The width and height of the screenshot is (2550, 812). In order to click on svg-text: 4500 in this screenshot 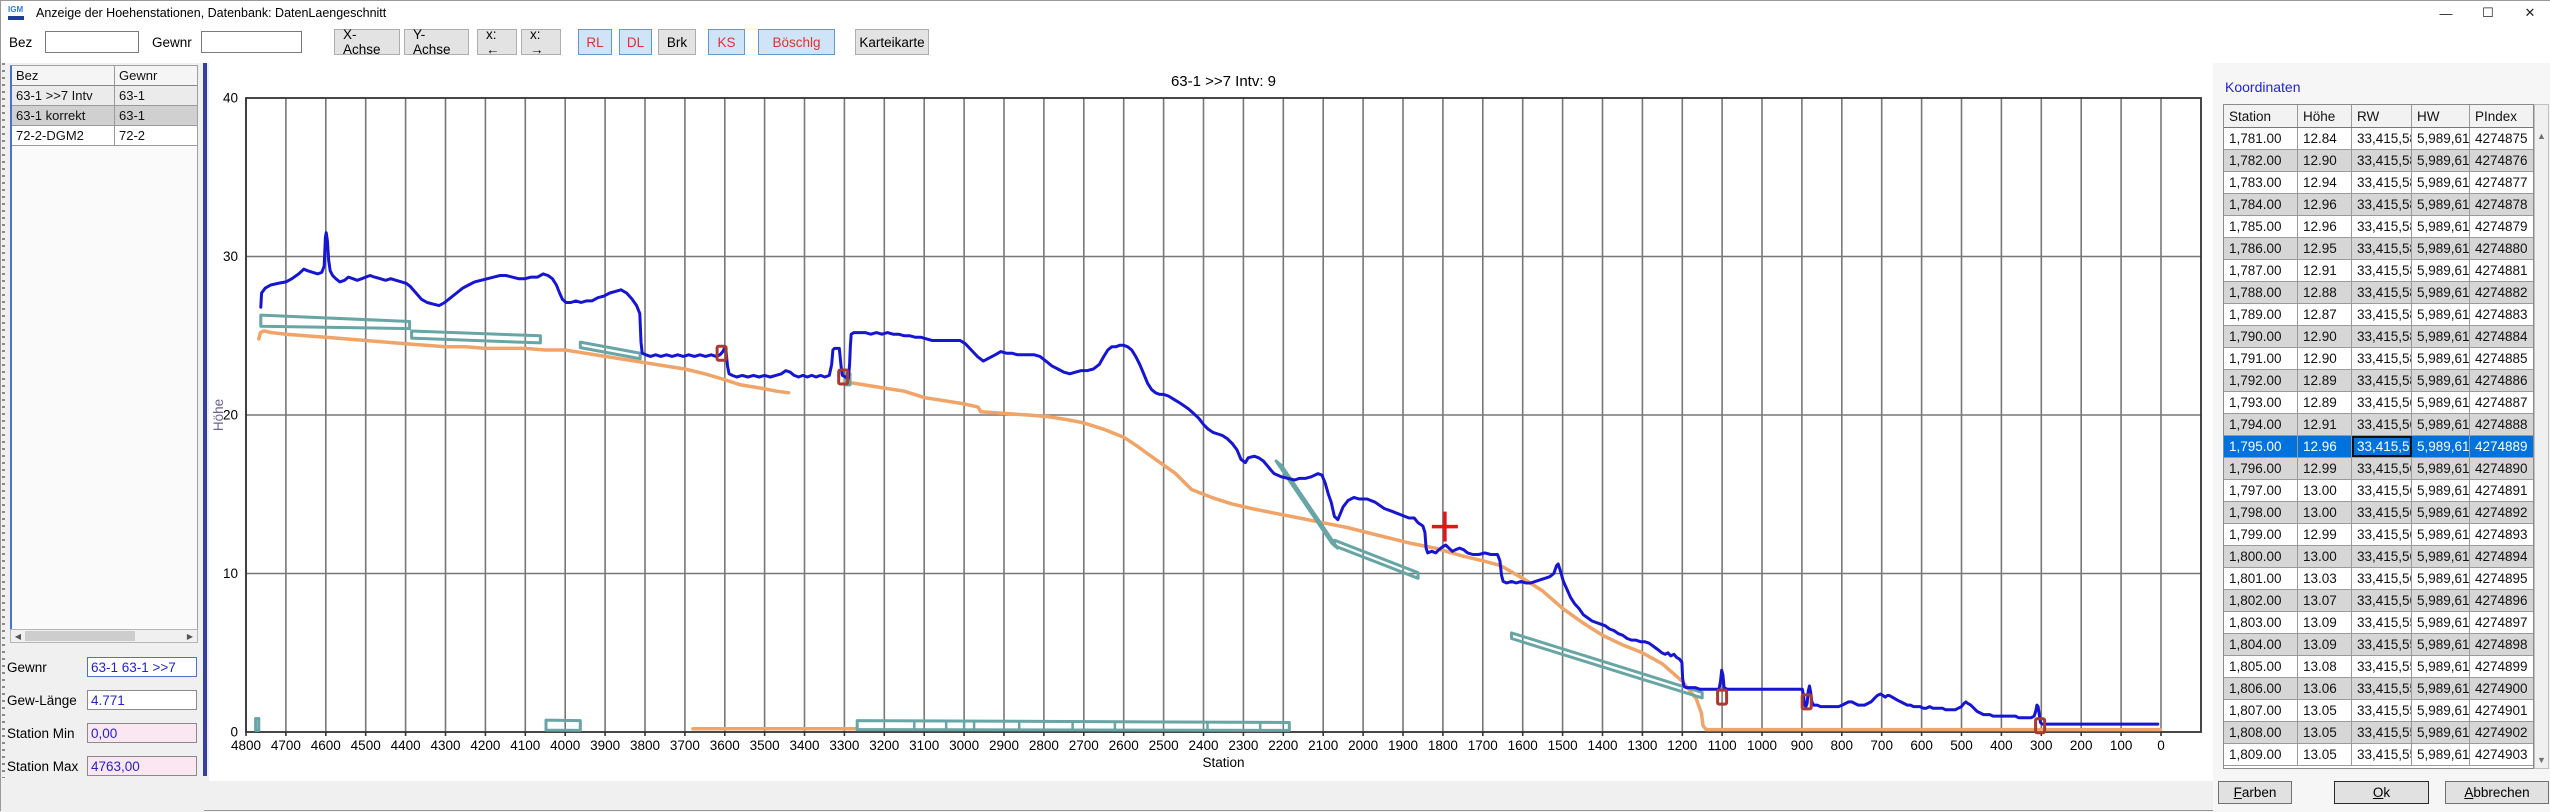, I will do `click(366, 745)`.